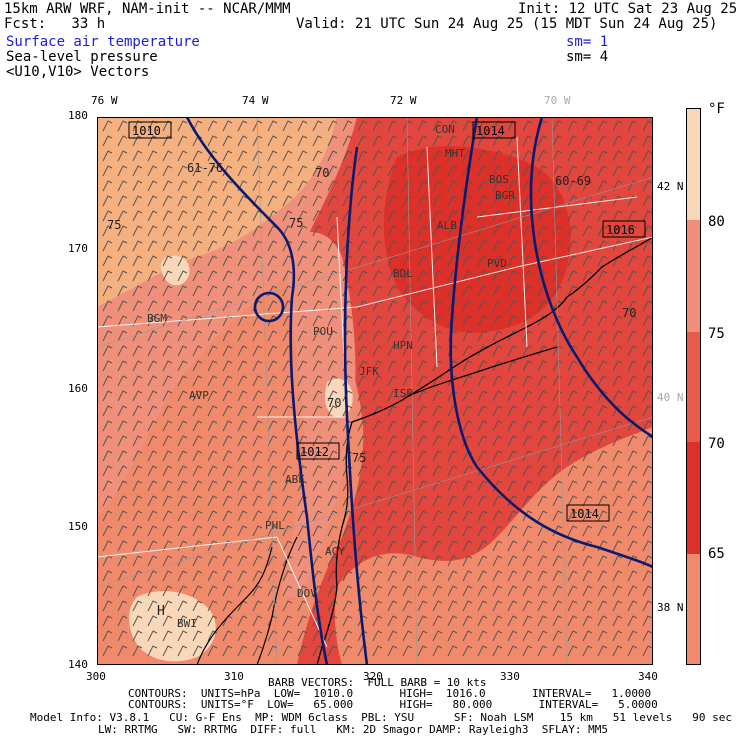 This screenshot has width=740, height=740. I want to click on field-temperature-smoothing: sm= 1, so click(587, 42).